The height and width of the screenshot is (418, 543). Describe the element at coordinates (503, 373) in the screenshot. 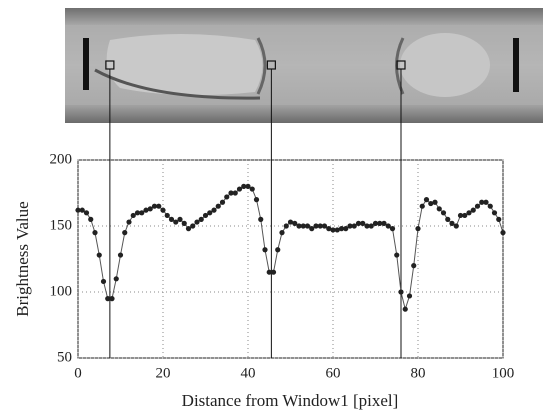

I see `x-tick-label: 100` at that location.